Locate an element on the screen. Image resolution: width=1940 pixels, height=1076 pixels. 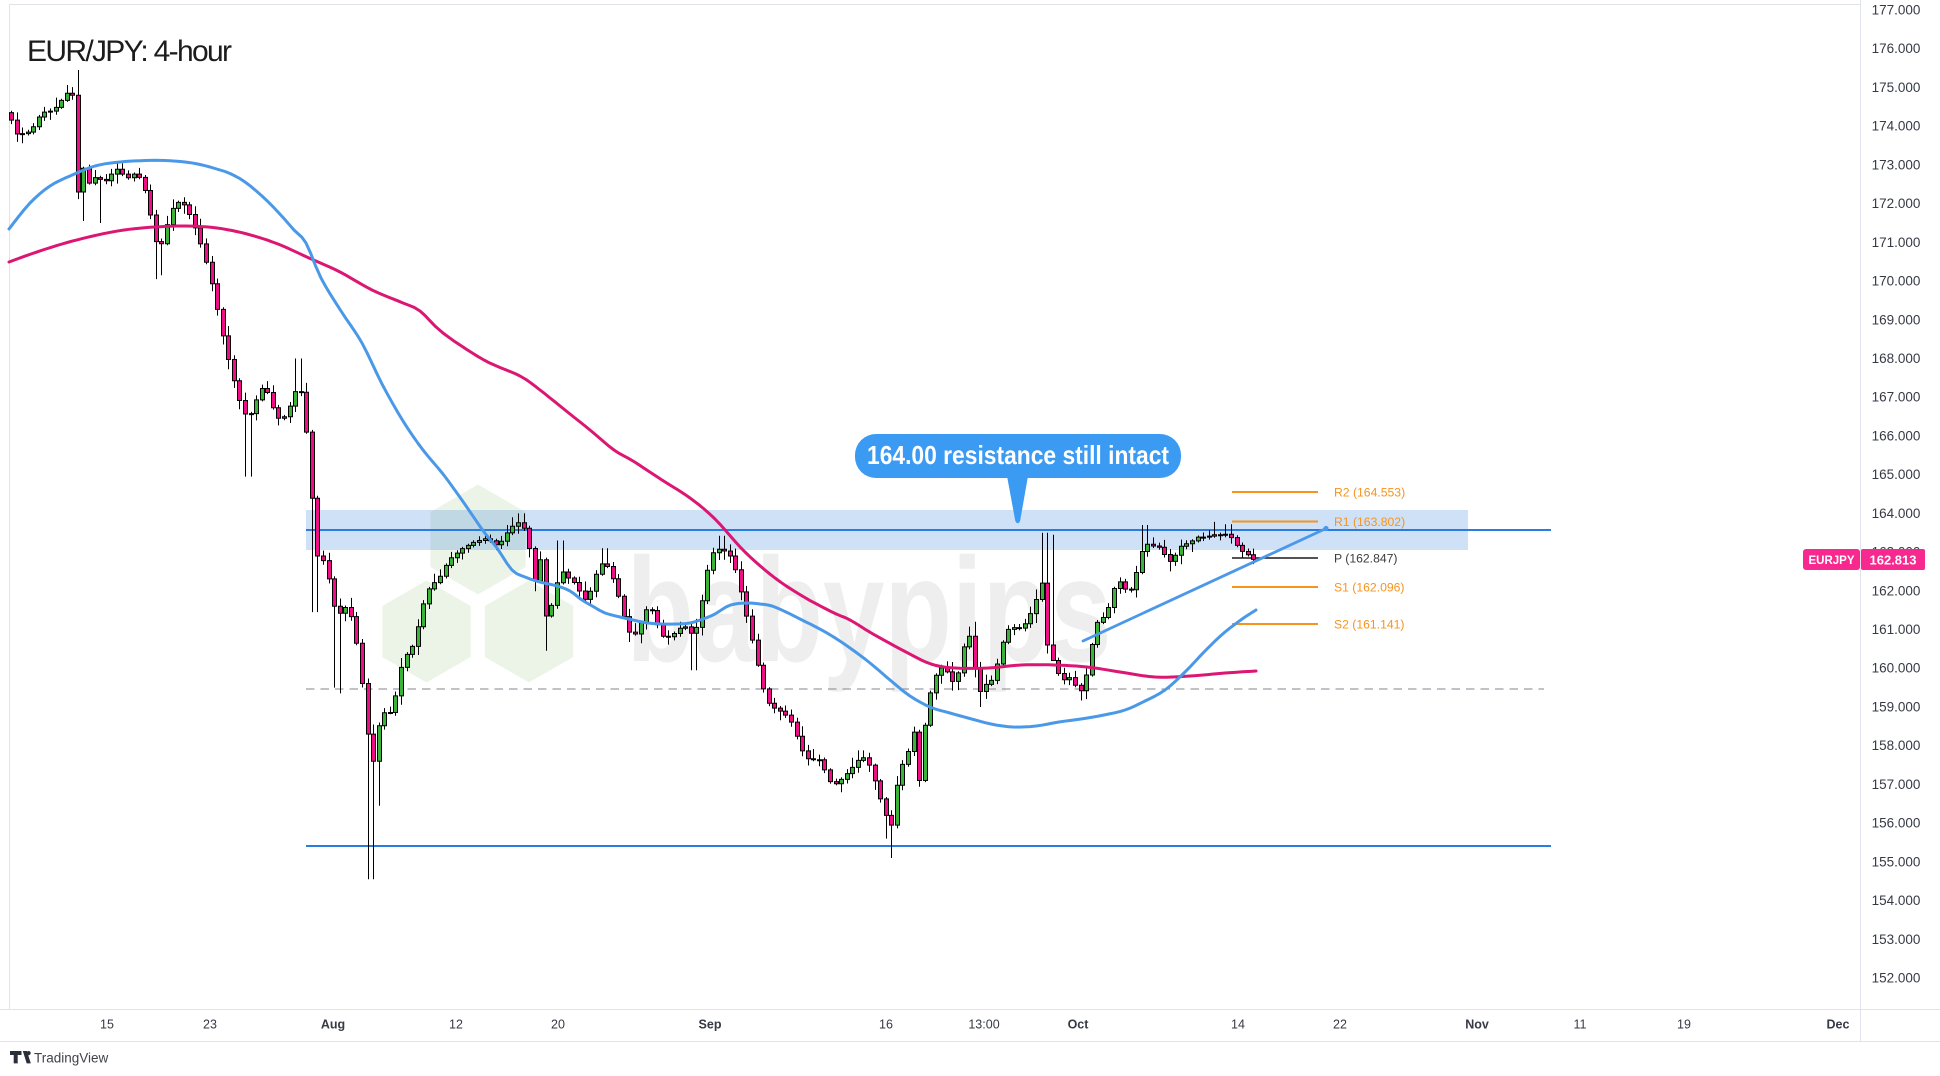
svg-text: 14 is located at coordinates (1238, 1025).